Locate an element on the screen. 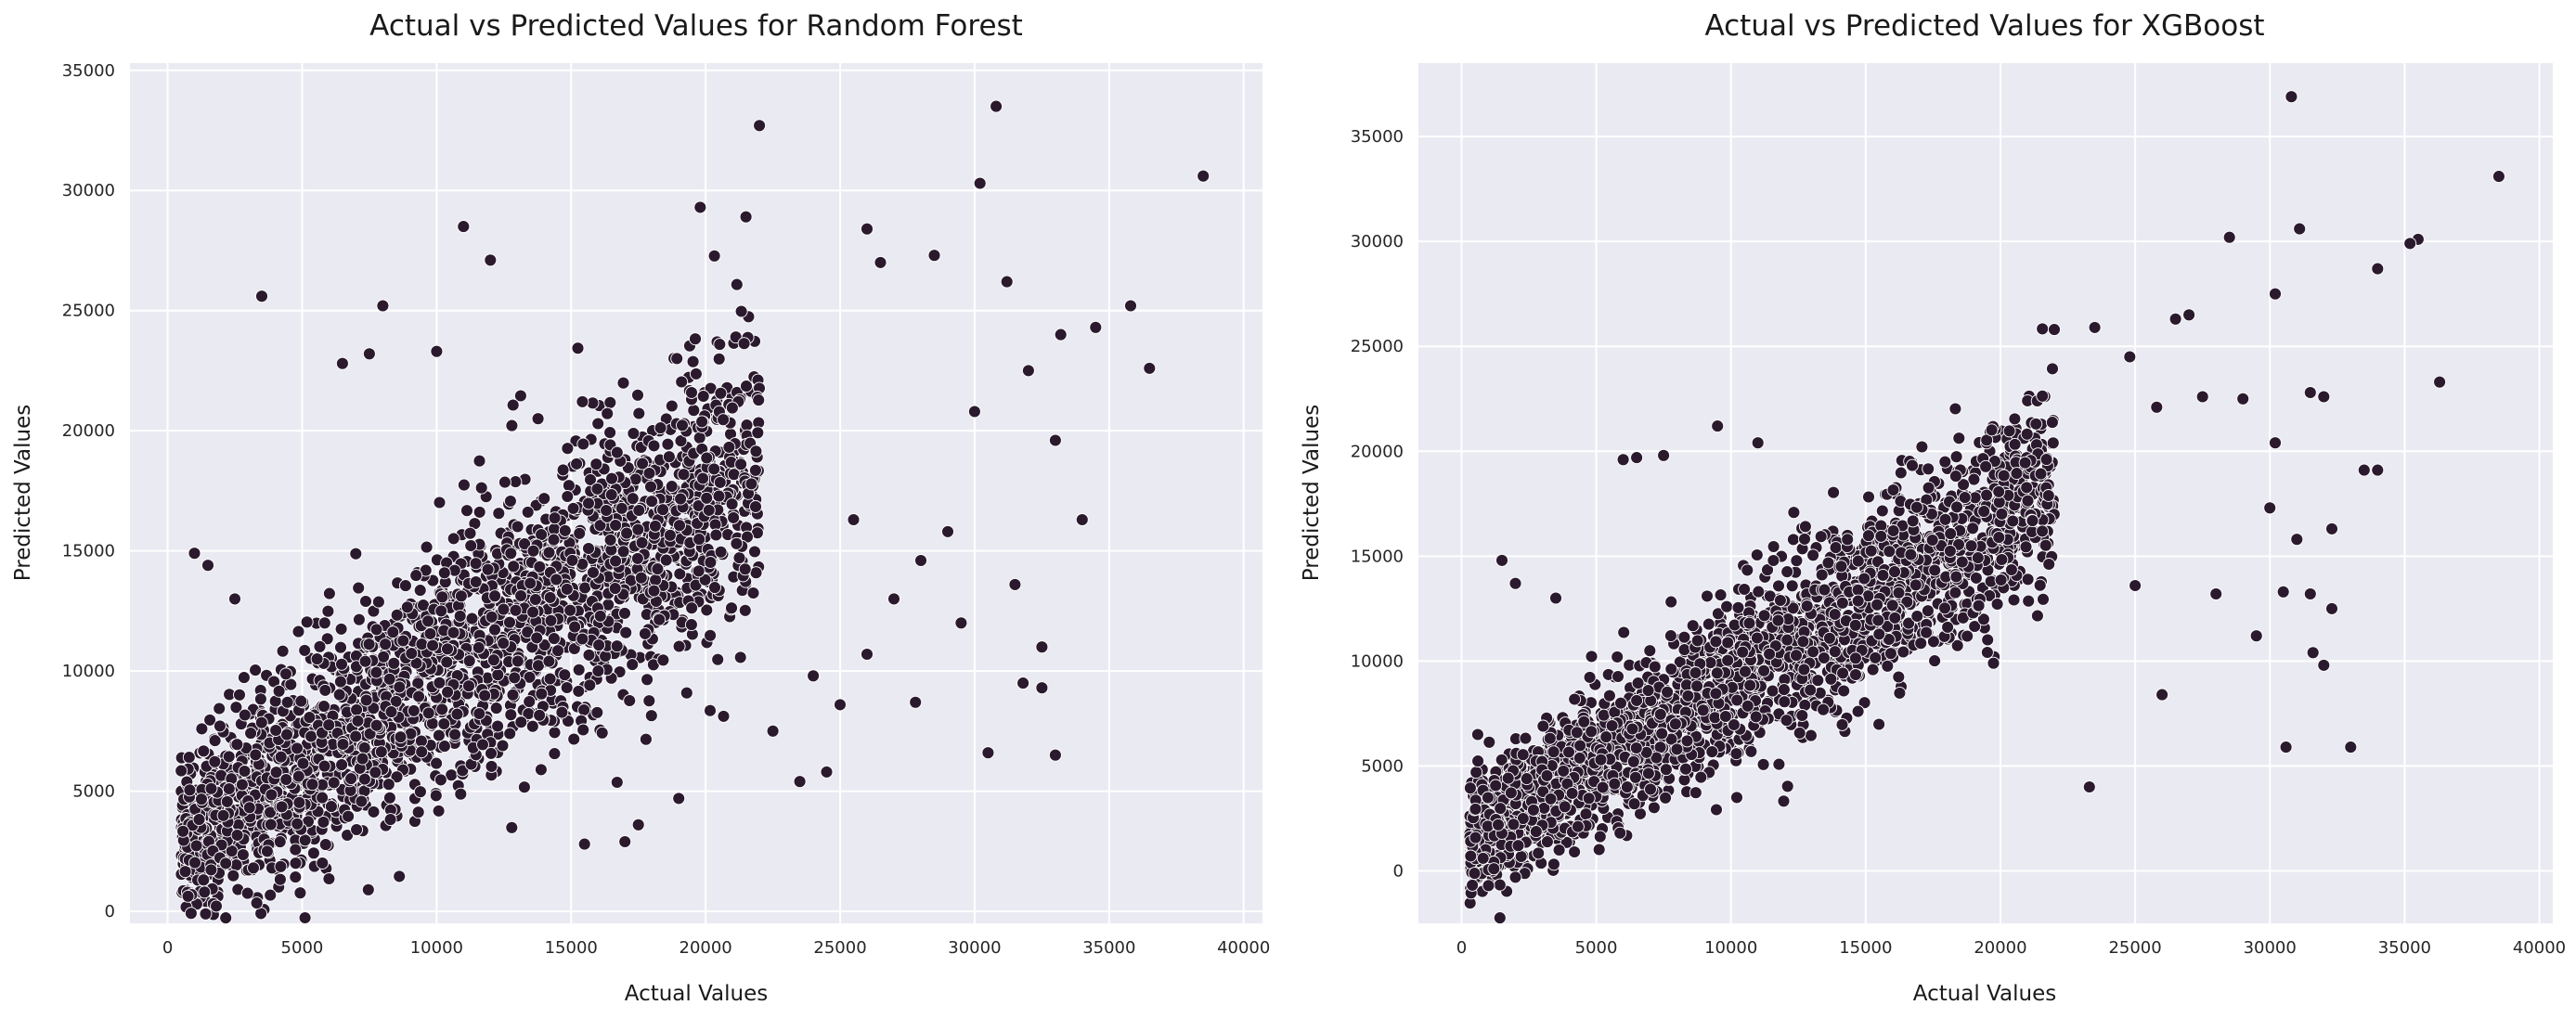 The image size is (2576, 1018). y-tick-label: 15000 is located at coordinates (88, 551).